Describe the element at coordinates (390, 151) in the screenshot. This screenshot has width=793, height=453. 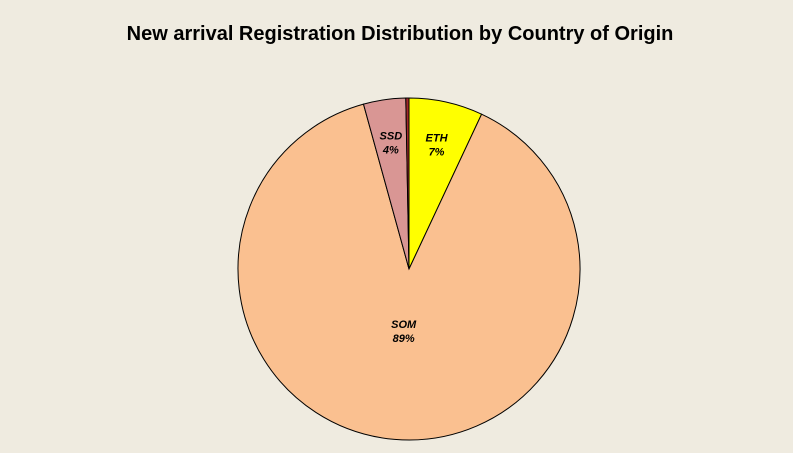
I see `slice-value-label: 4%` at that location.